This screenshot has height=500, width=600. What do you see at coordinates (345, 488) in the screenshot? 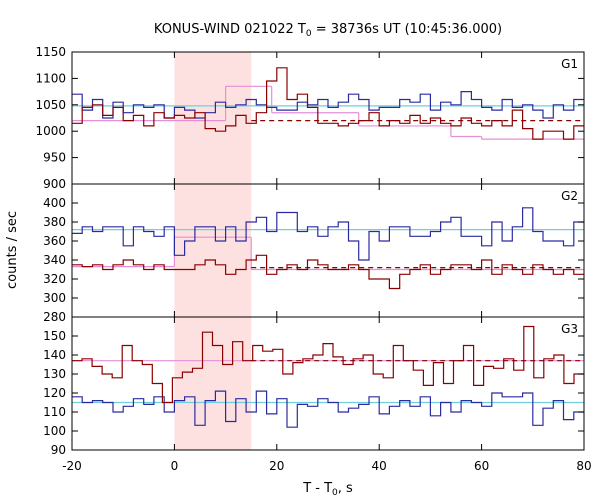
I see `x-axis-label-rest: , s` at bounding box center [345, 488].